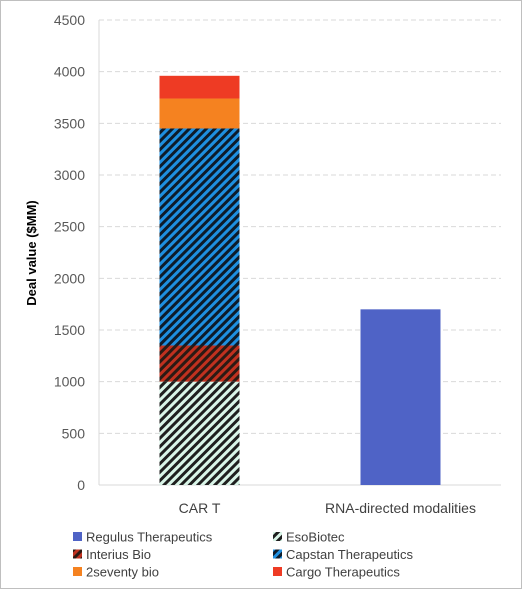 The image size is (522, 589). I want to click on y-tick-label: 2500, so click(69, 227).